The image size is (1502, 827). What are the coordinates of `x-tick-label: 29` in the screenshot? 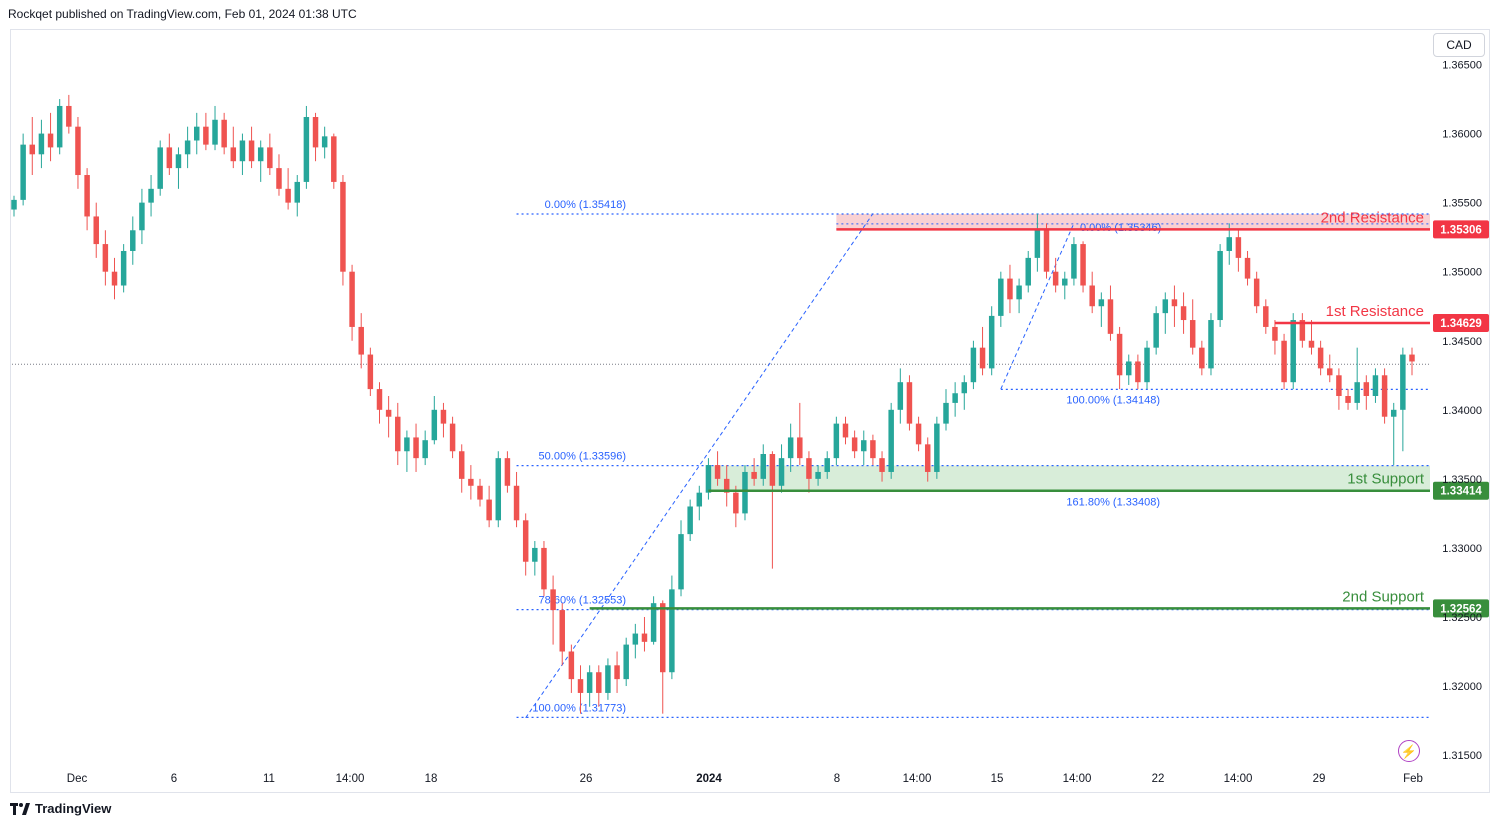 It's located at (1319, 779).